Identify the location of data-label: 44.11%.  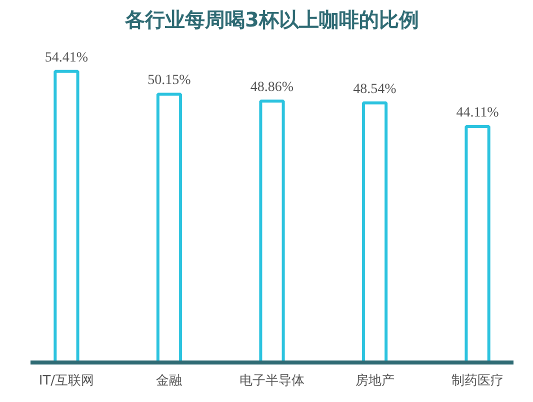
(478, 113).